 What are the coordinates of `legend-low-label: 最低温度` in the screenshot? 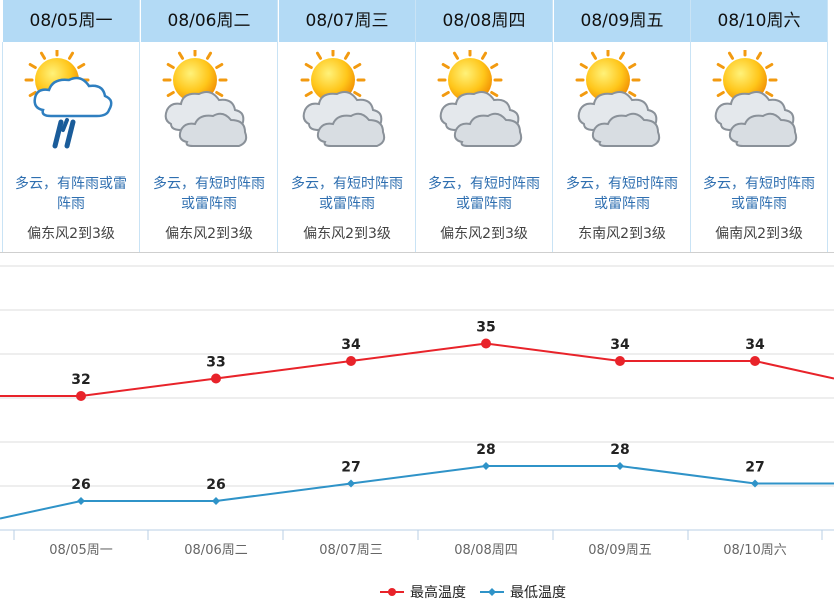 It's located at (538, 593).